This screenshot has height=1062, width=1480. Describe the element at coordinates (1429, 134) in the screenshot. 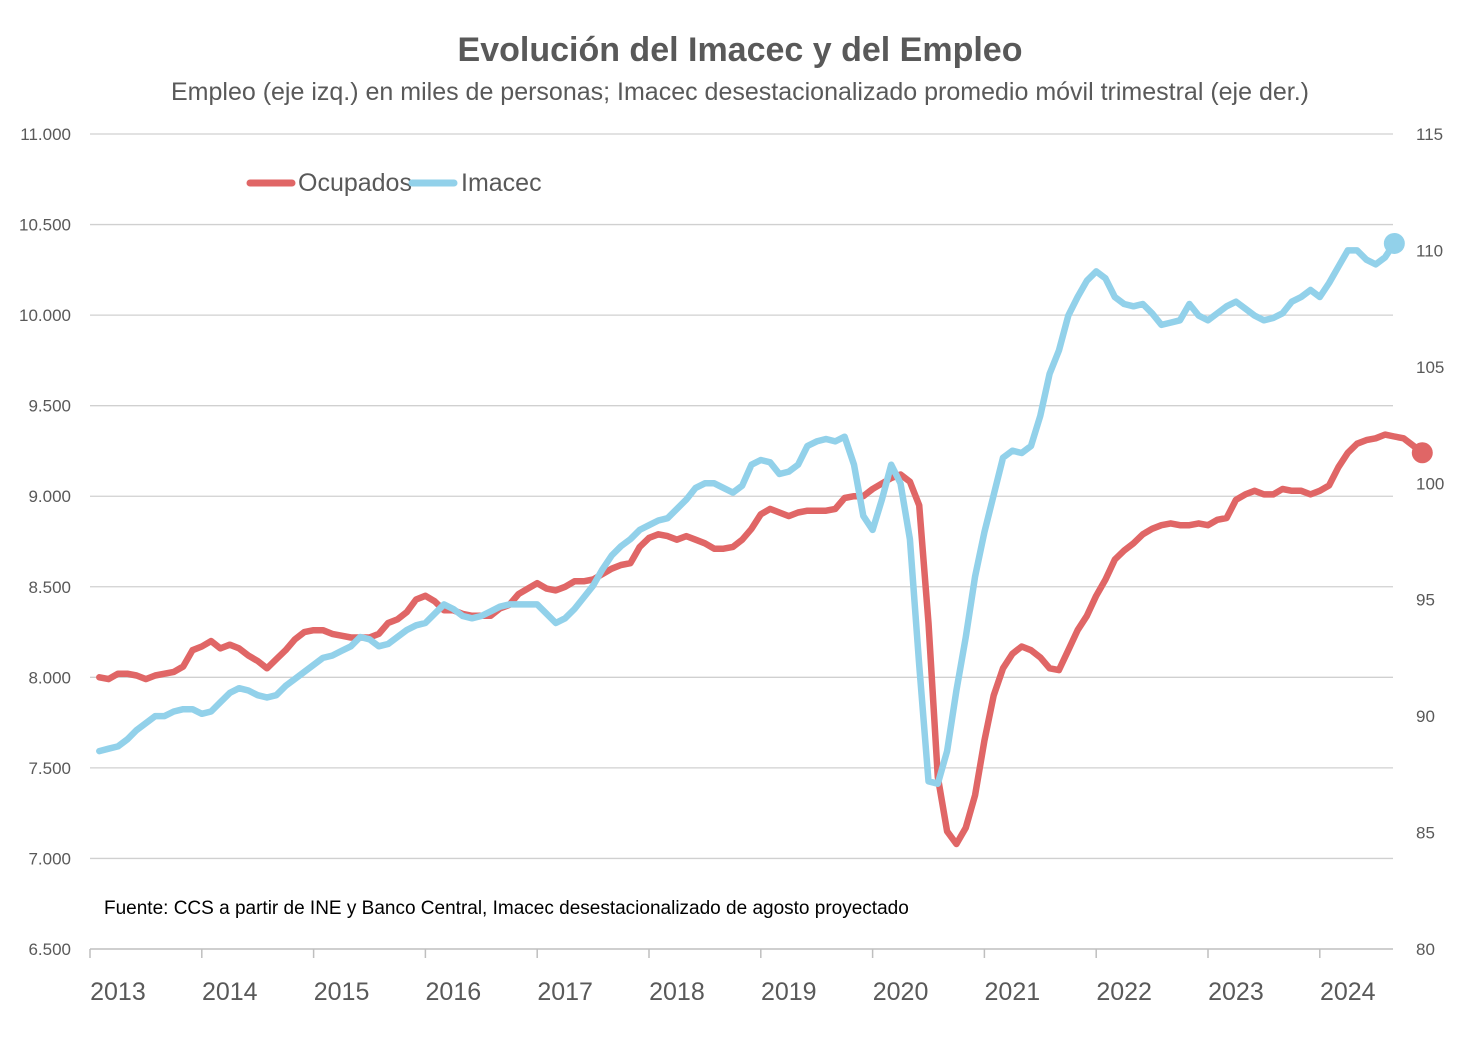

I see `y-right-tick-label: 115` at that location.